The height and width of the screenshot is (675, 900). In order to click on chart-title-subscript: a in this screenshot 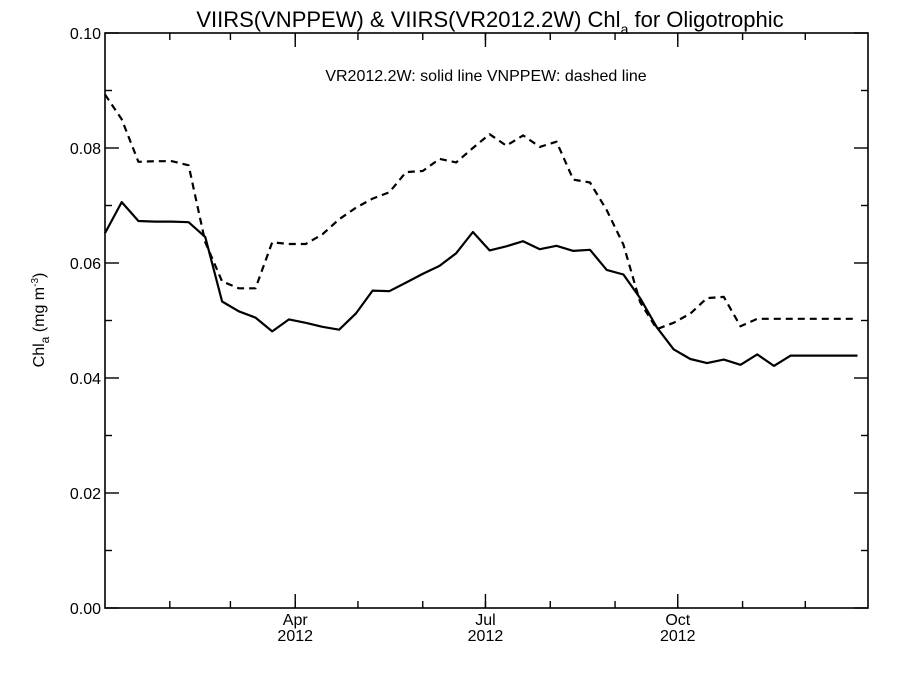, I will do `click(625, 29)`.